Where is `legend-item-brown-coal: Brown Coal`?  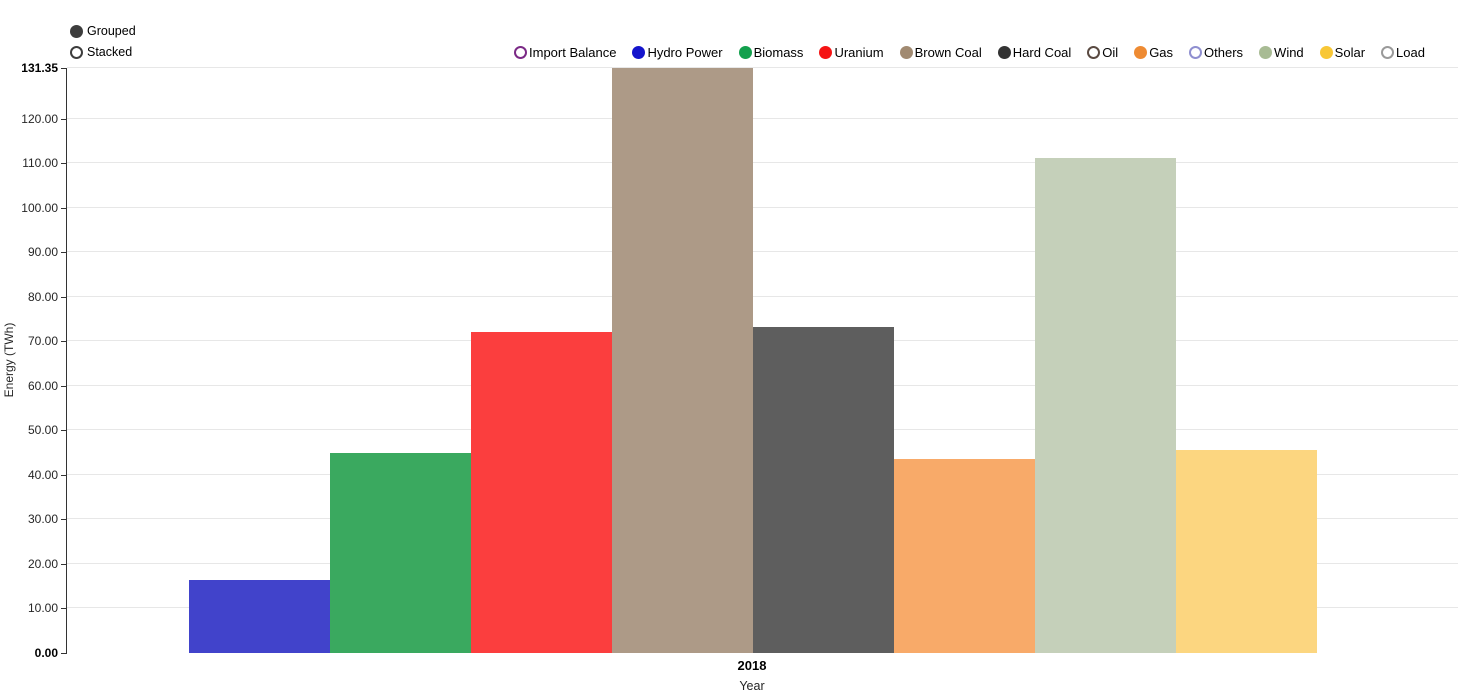 legend-item-brown-coal: Brown Coal is located at coordinates (940, 52).